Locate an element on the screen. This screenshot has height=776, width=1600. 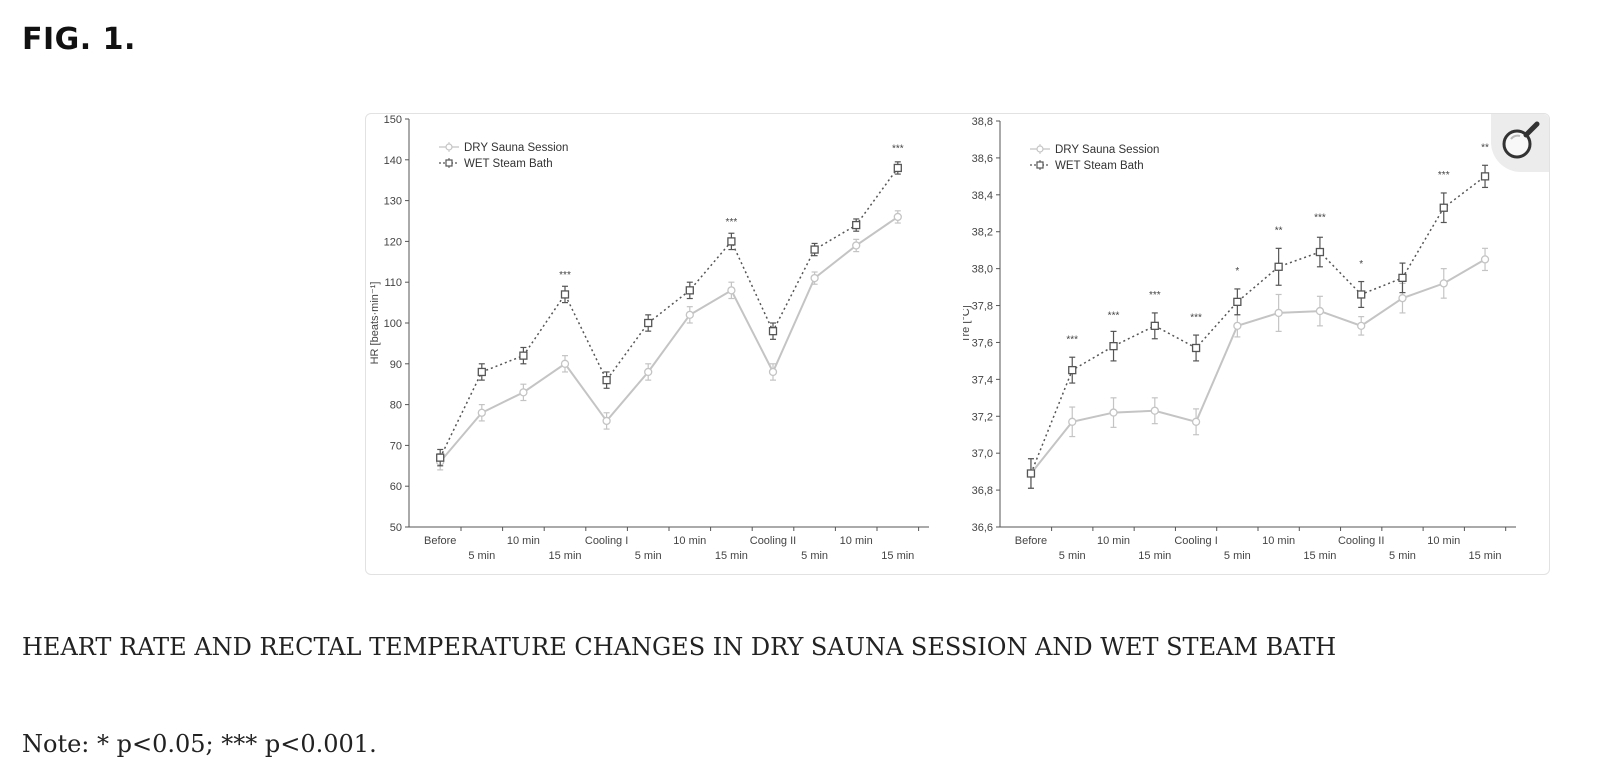
y-tick-label: 37,4 is located at coordinates (982, 380).